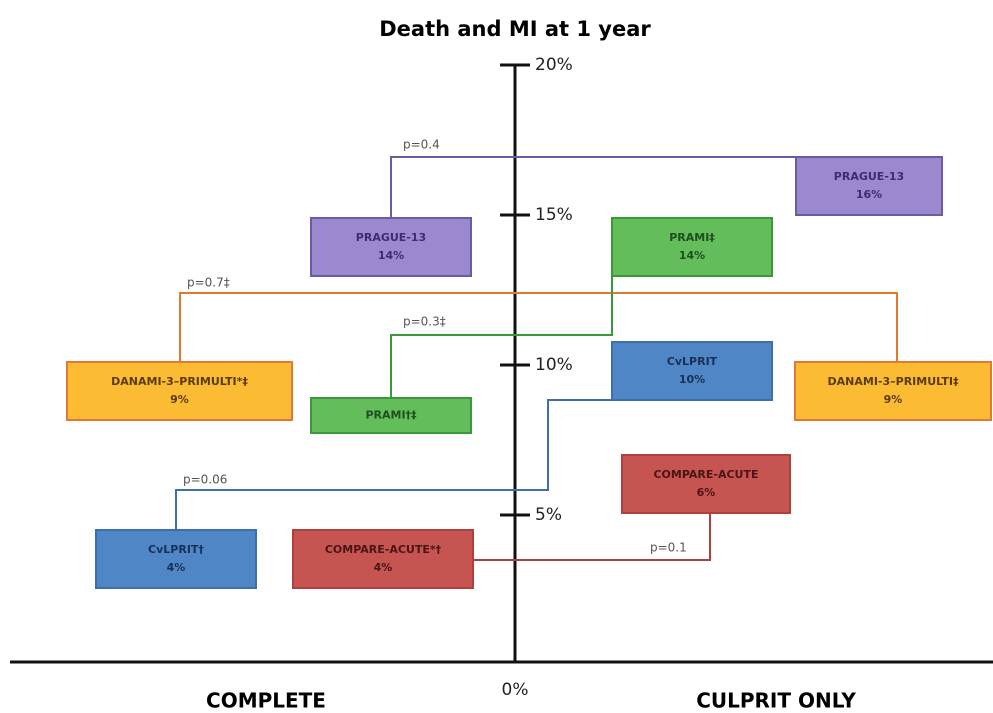 Image resolution: width=993 pixels, height=713 pixels. What do you see at coordinates (383, 549) in the screenshot?
I see `trial-name: COMPARE-ACUTE*†` at bounding box center [383, 549].